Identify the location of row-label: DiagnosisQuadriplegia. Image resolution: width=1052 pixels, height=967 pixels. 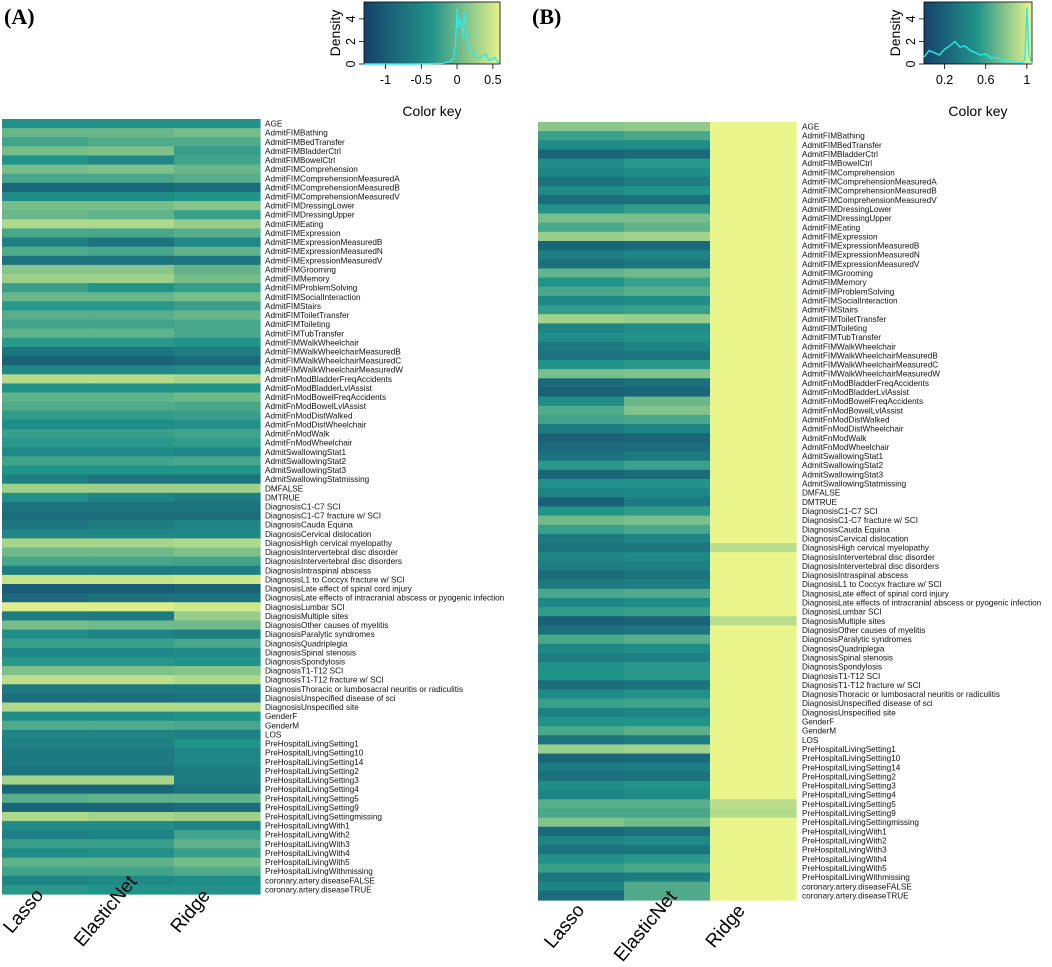
(306, 643).